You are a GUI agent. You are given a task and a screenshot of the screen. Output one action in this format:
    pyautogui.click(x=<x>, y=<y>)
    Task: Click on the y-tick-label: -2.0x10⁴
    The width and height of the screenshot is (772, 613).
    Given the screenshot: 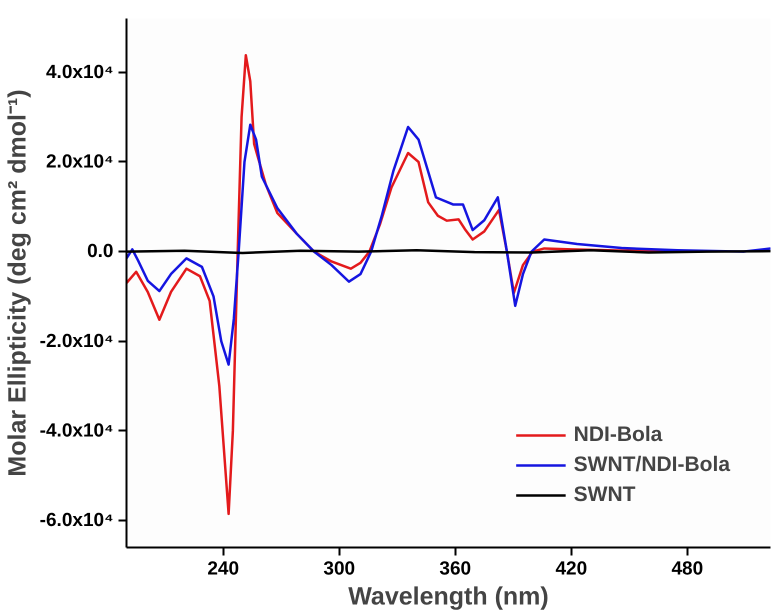 What is the action you would take?
    pyautogui.click(x=77, y=341)
    